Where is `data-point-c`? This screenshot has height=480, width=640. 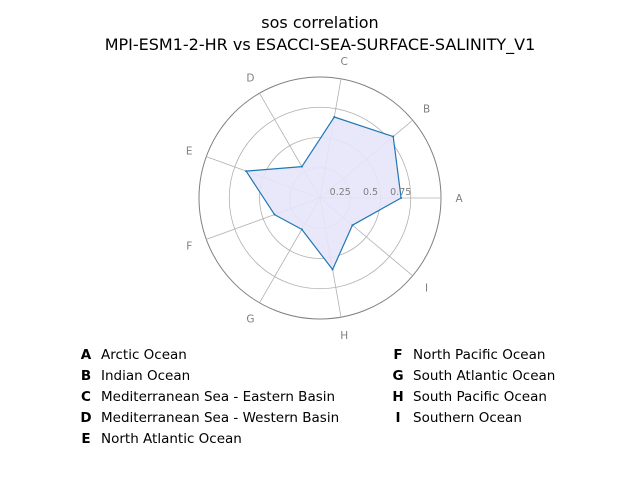 data-point-c is located at coordinates (334, 116).